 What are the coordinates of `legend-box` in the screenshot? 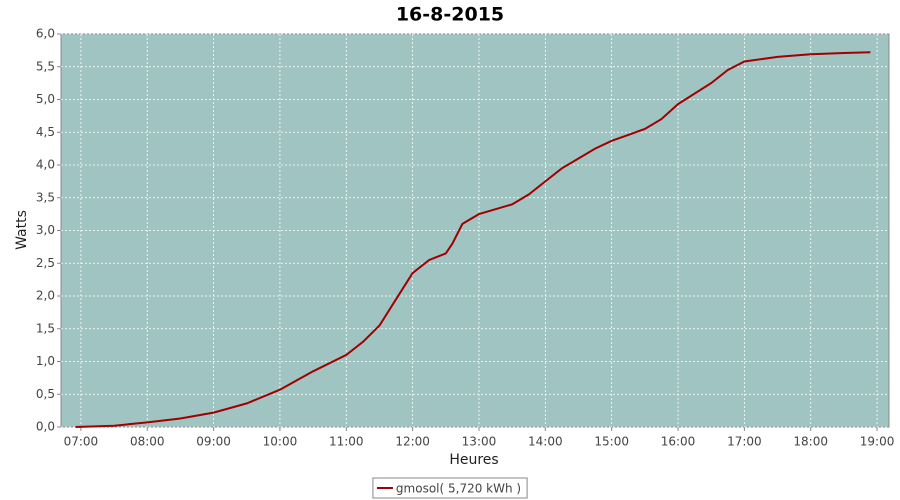 It's located at (450, 488).